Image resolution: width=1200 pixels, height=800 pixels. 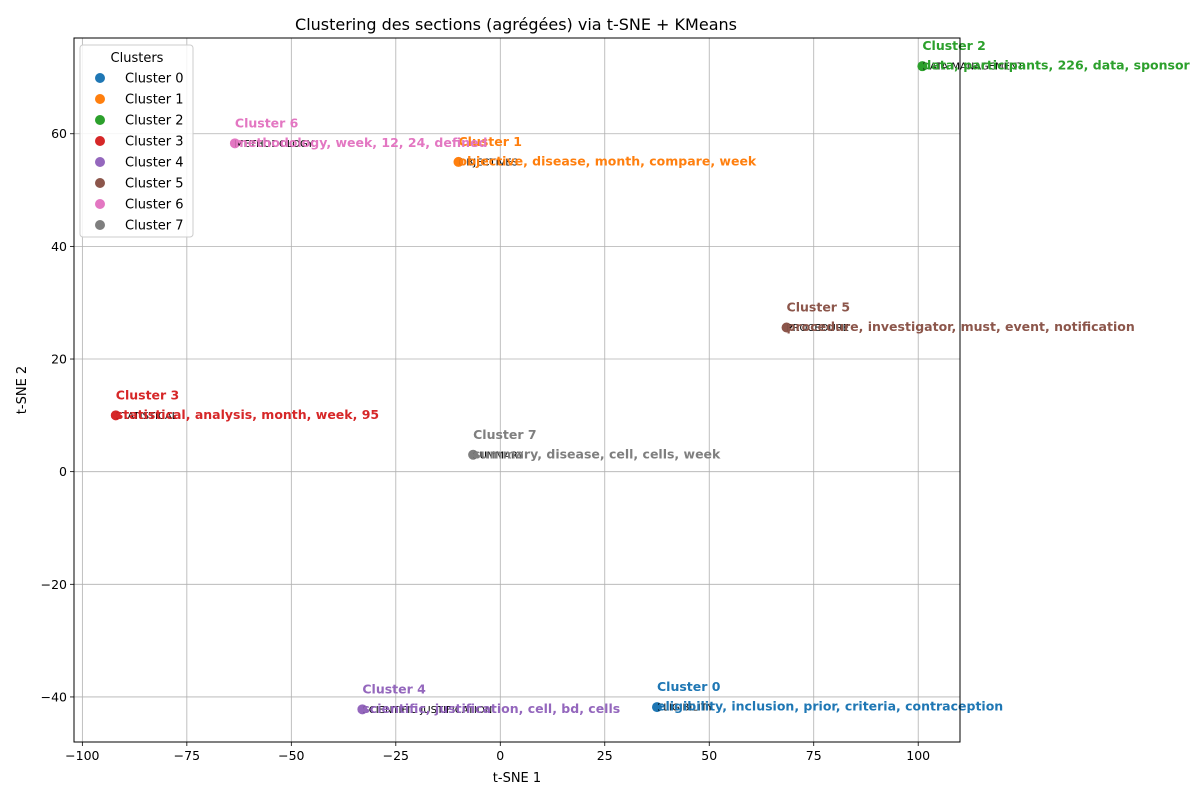 I want to click on x-axis-label: t-SNE 1, so click(x=517, y=778).